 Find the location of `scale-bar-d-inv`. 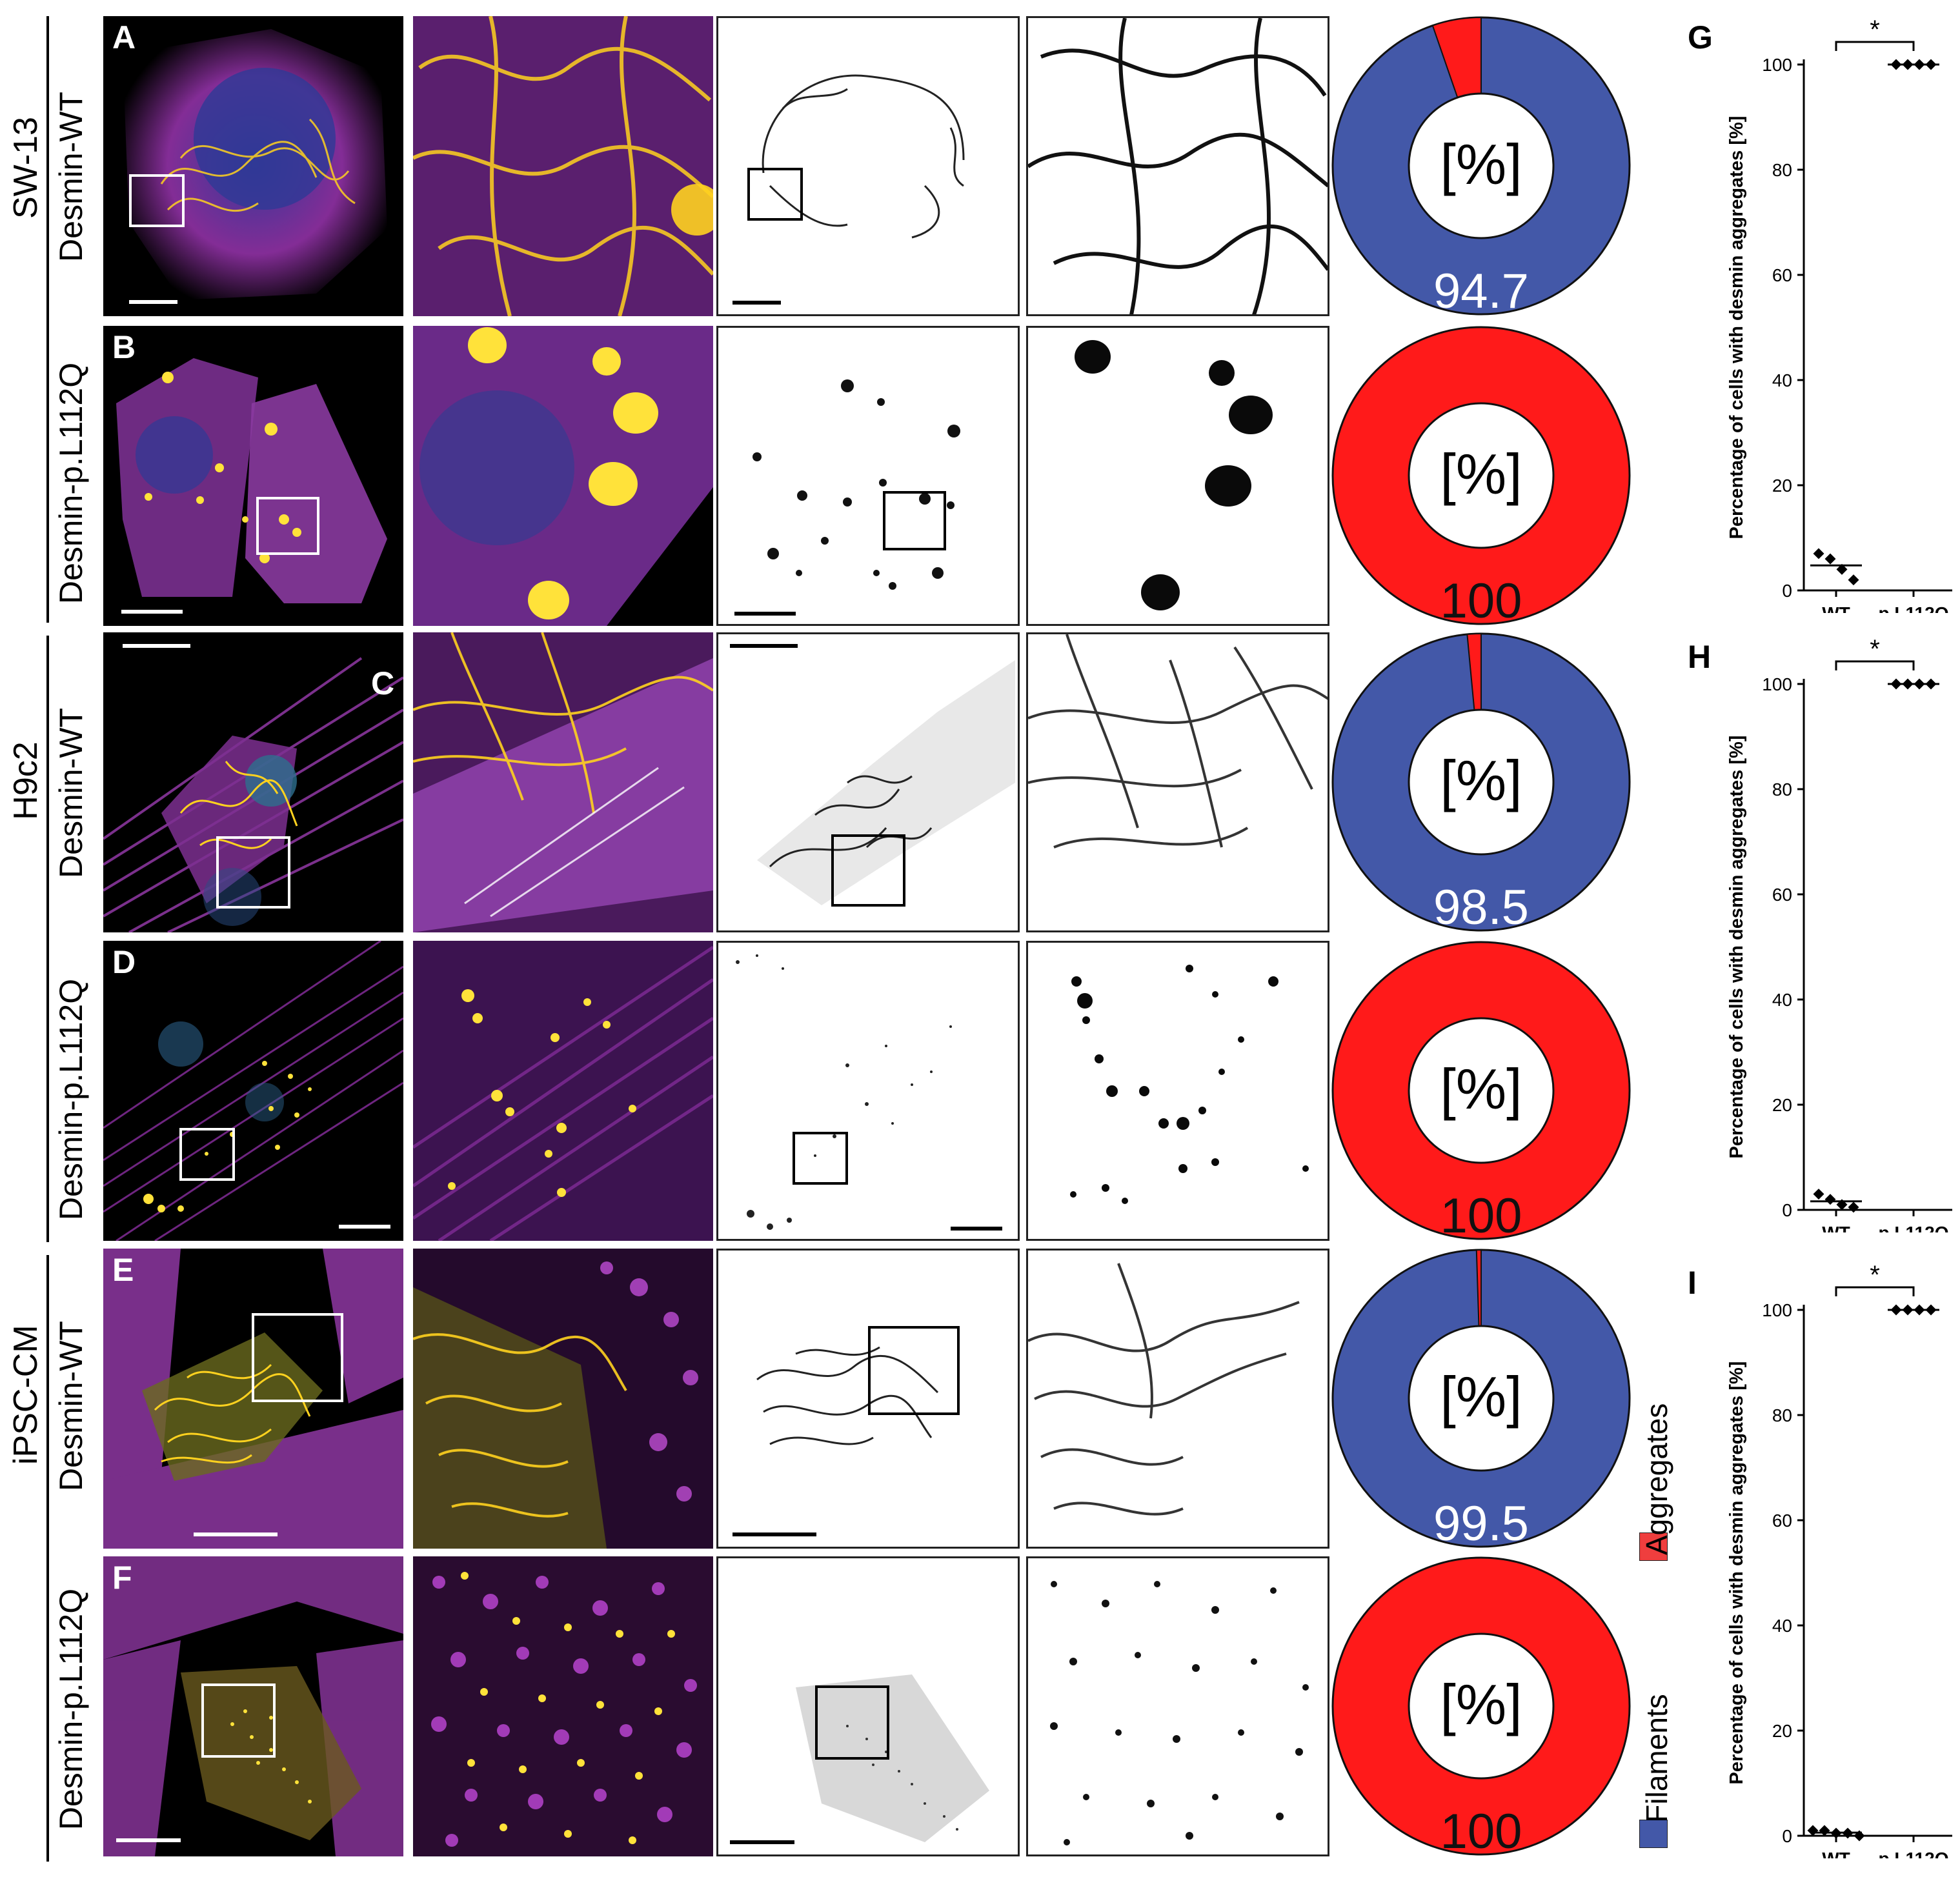

scale-bar-d-inv is located at coordinates (976, 1229).